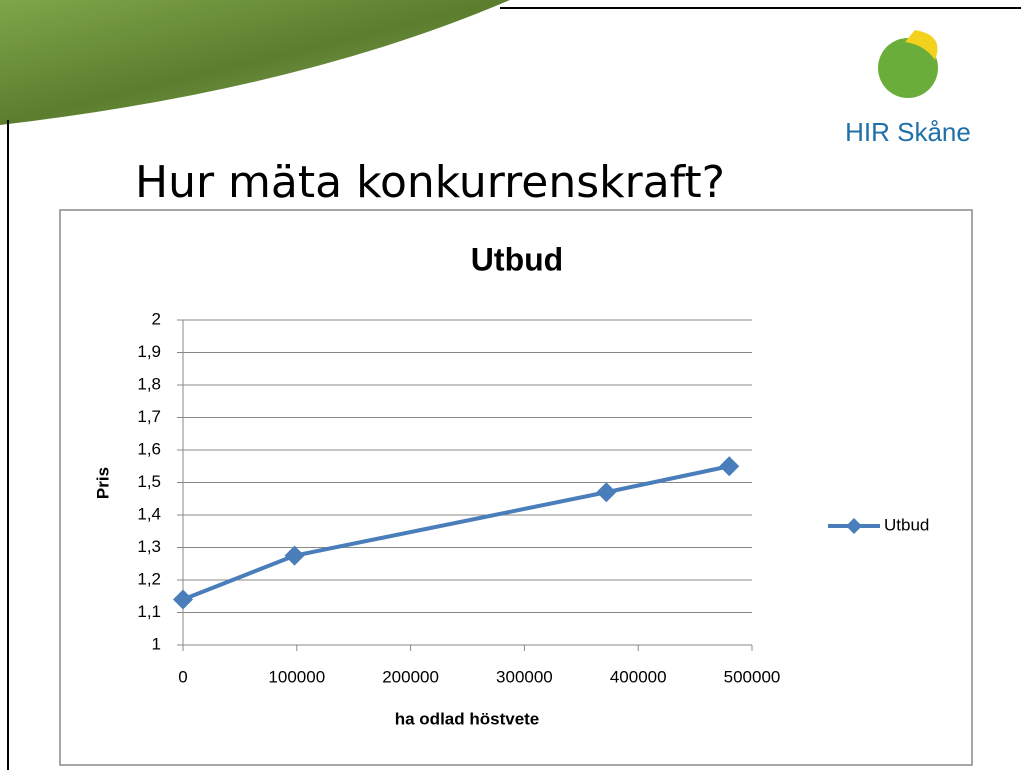 The width and height of the screenshot is (1021, 770). I want to click on x-tick-label: 500000, so click(752, 676).